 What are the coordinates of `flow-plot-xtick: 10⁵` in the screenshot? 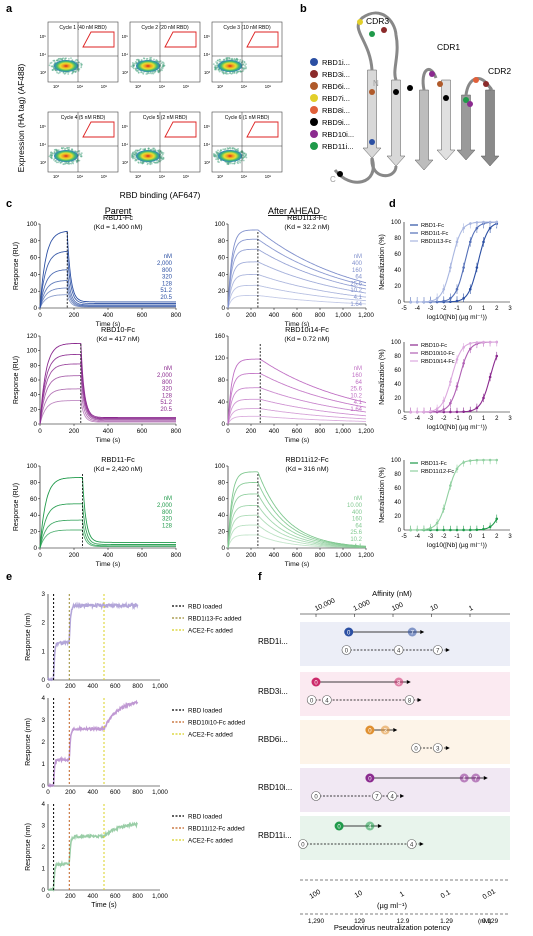 It's located at (268, 86).